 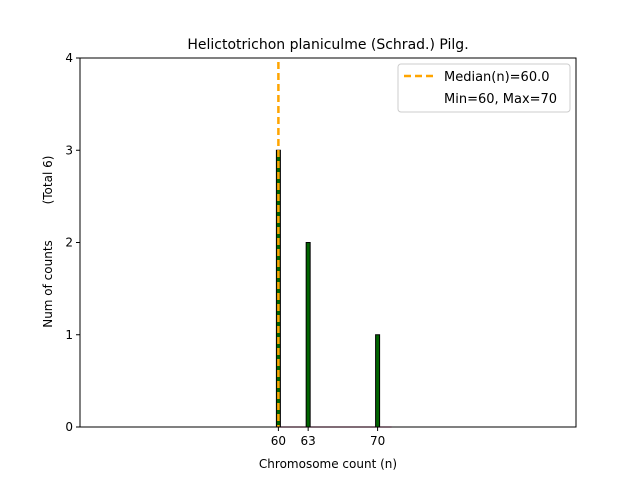 What do you see at coordinates (308, 441) in the screenshot?
I see `x-tick-label-63: 63` at bounding box center [308, 441].